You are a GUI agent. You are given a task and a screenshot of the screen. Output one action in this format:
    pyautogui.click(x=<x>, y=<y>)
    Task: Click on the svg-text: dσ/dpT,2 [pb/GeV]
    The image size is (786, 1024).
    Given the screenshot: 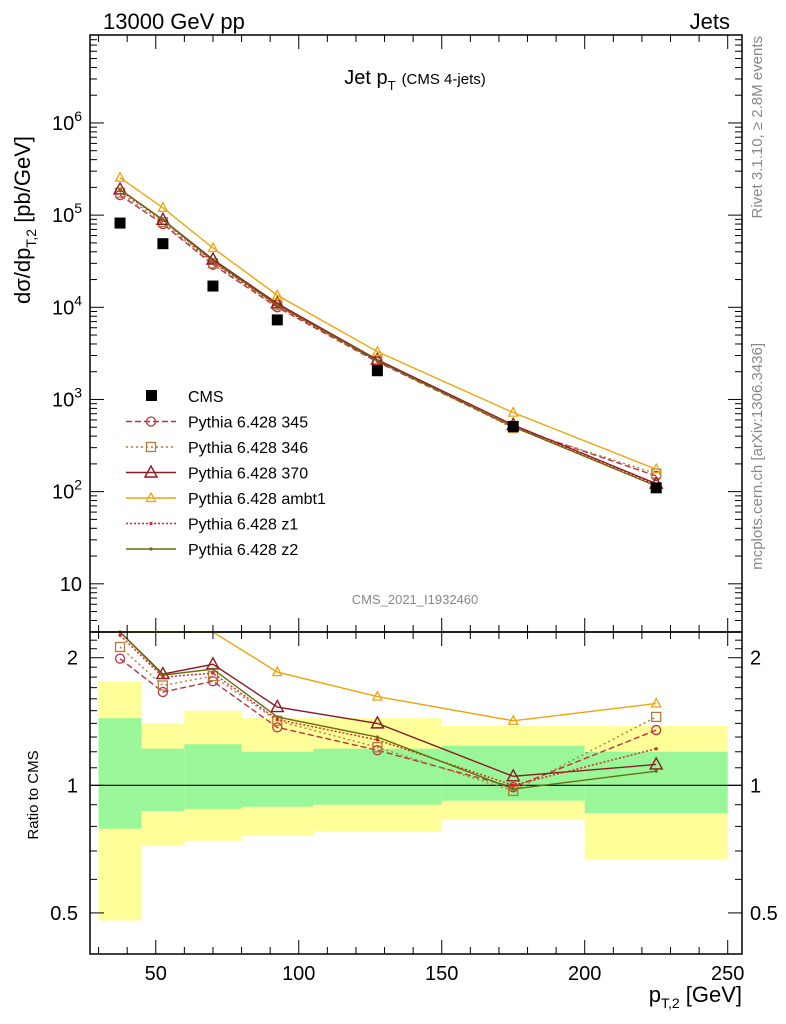 What is the action you would take?
    pyautogui.click(x=24, y=220)
    